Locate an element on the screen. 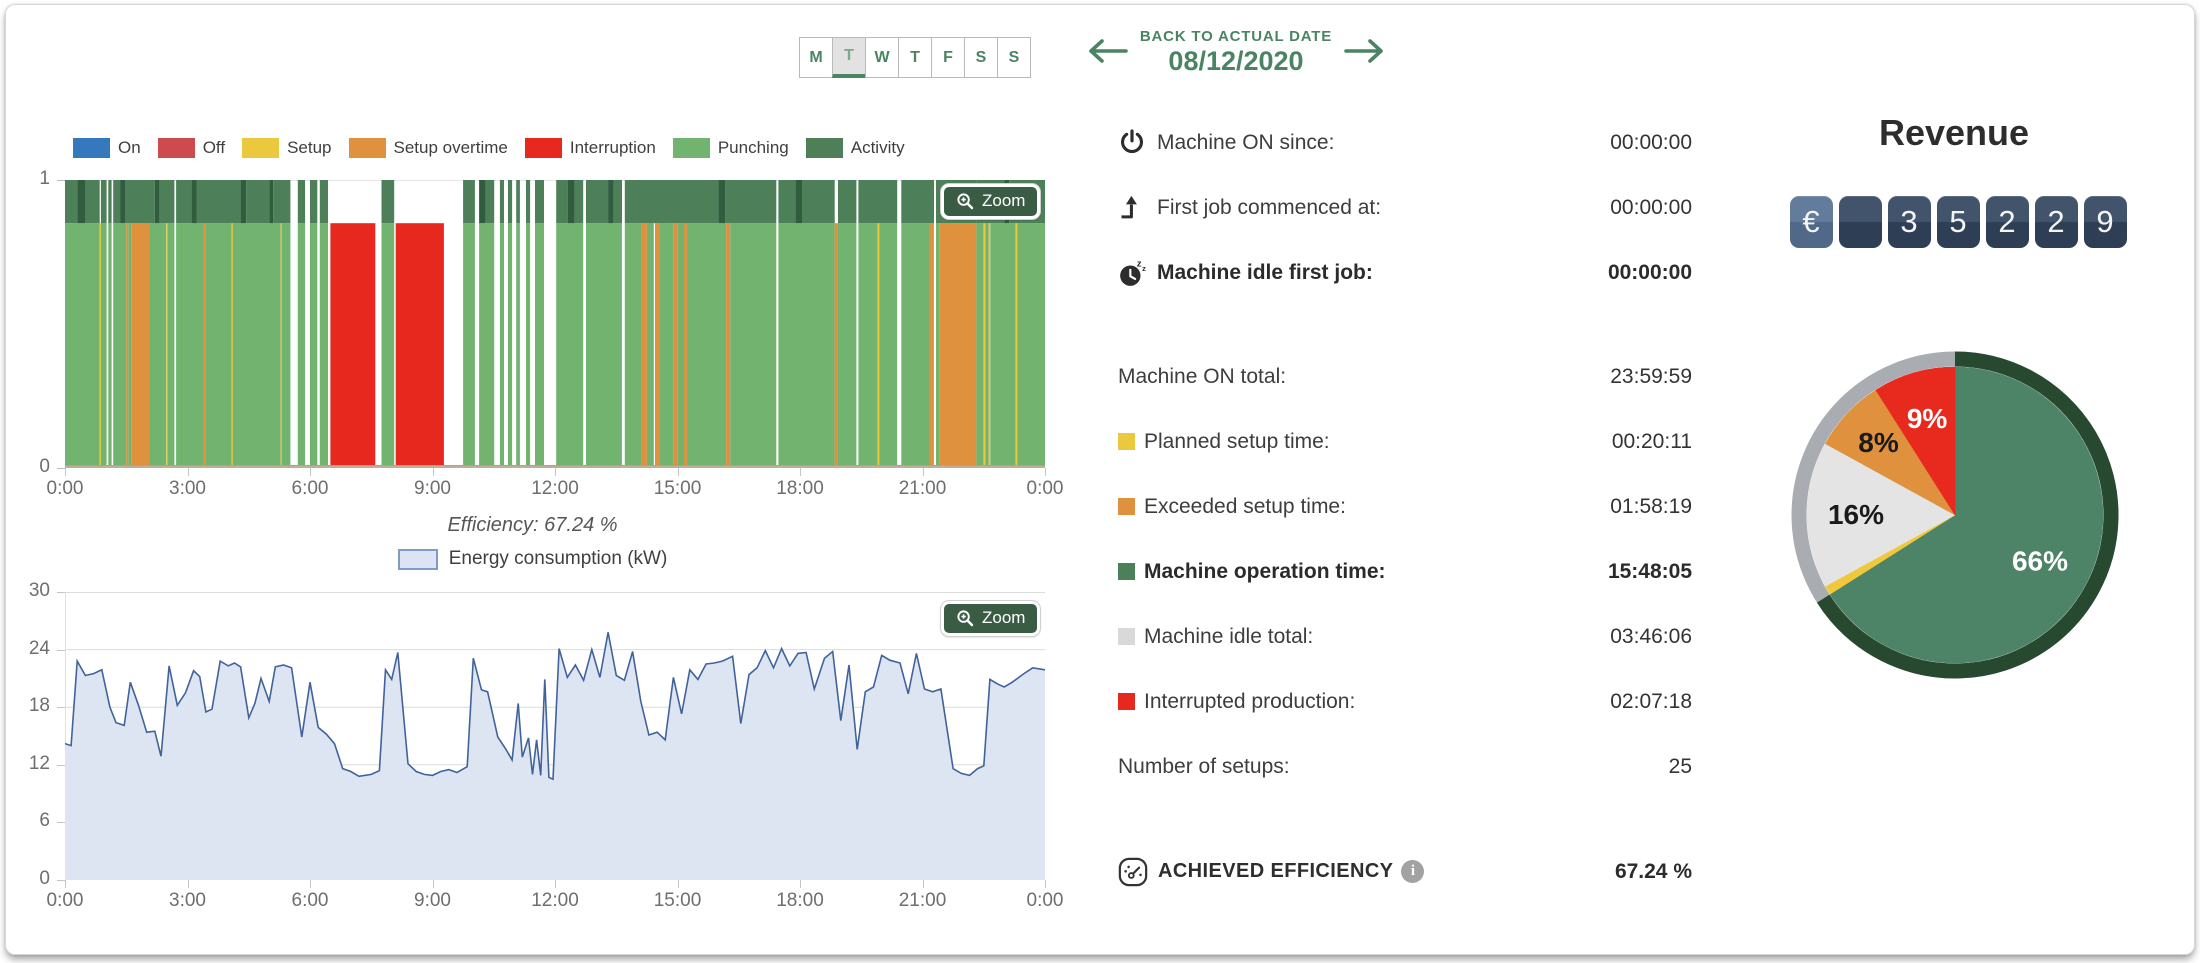 Image resolution: width=2200 pixels, height=963 pixels. legend-label: Setup is located at coordinates (309, 147).